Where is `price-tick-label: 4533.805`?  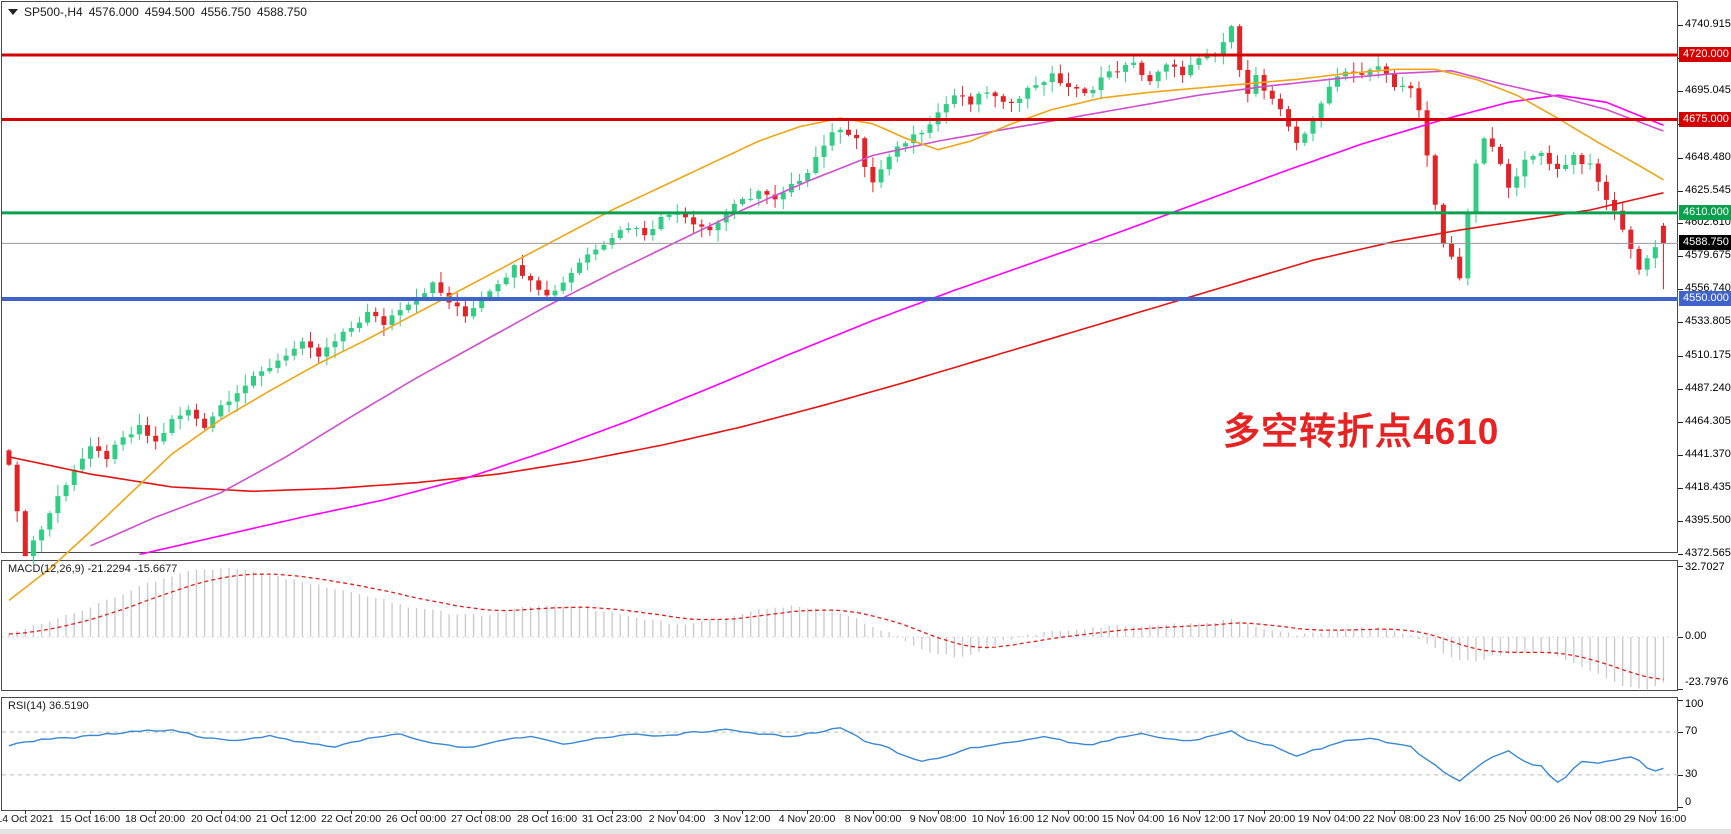 price-tick-label: 4533.805 is located at coordinates (1708, 321).